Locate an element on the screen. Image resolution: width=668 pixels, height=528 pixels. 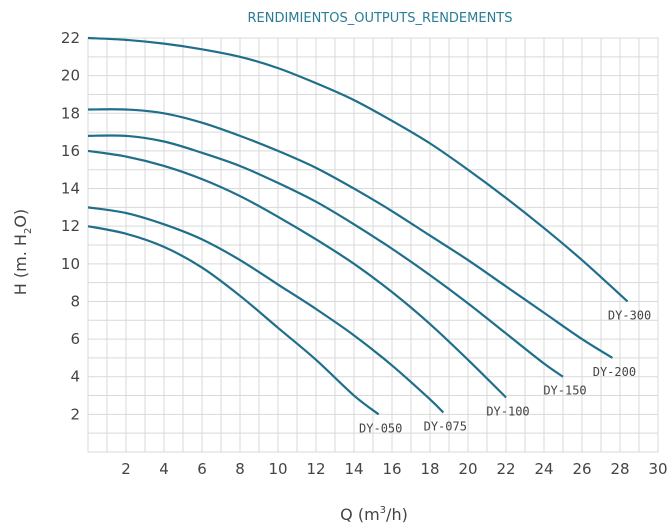
y-tick-label: 20 is located at coordinates (70, 76).